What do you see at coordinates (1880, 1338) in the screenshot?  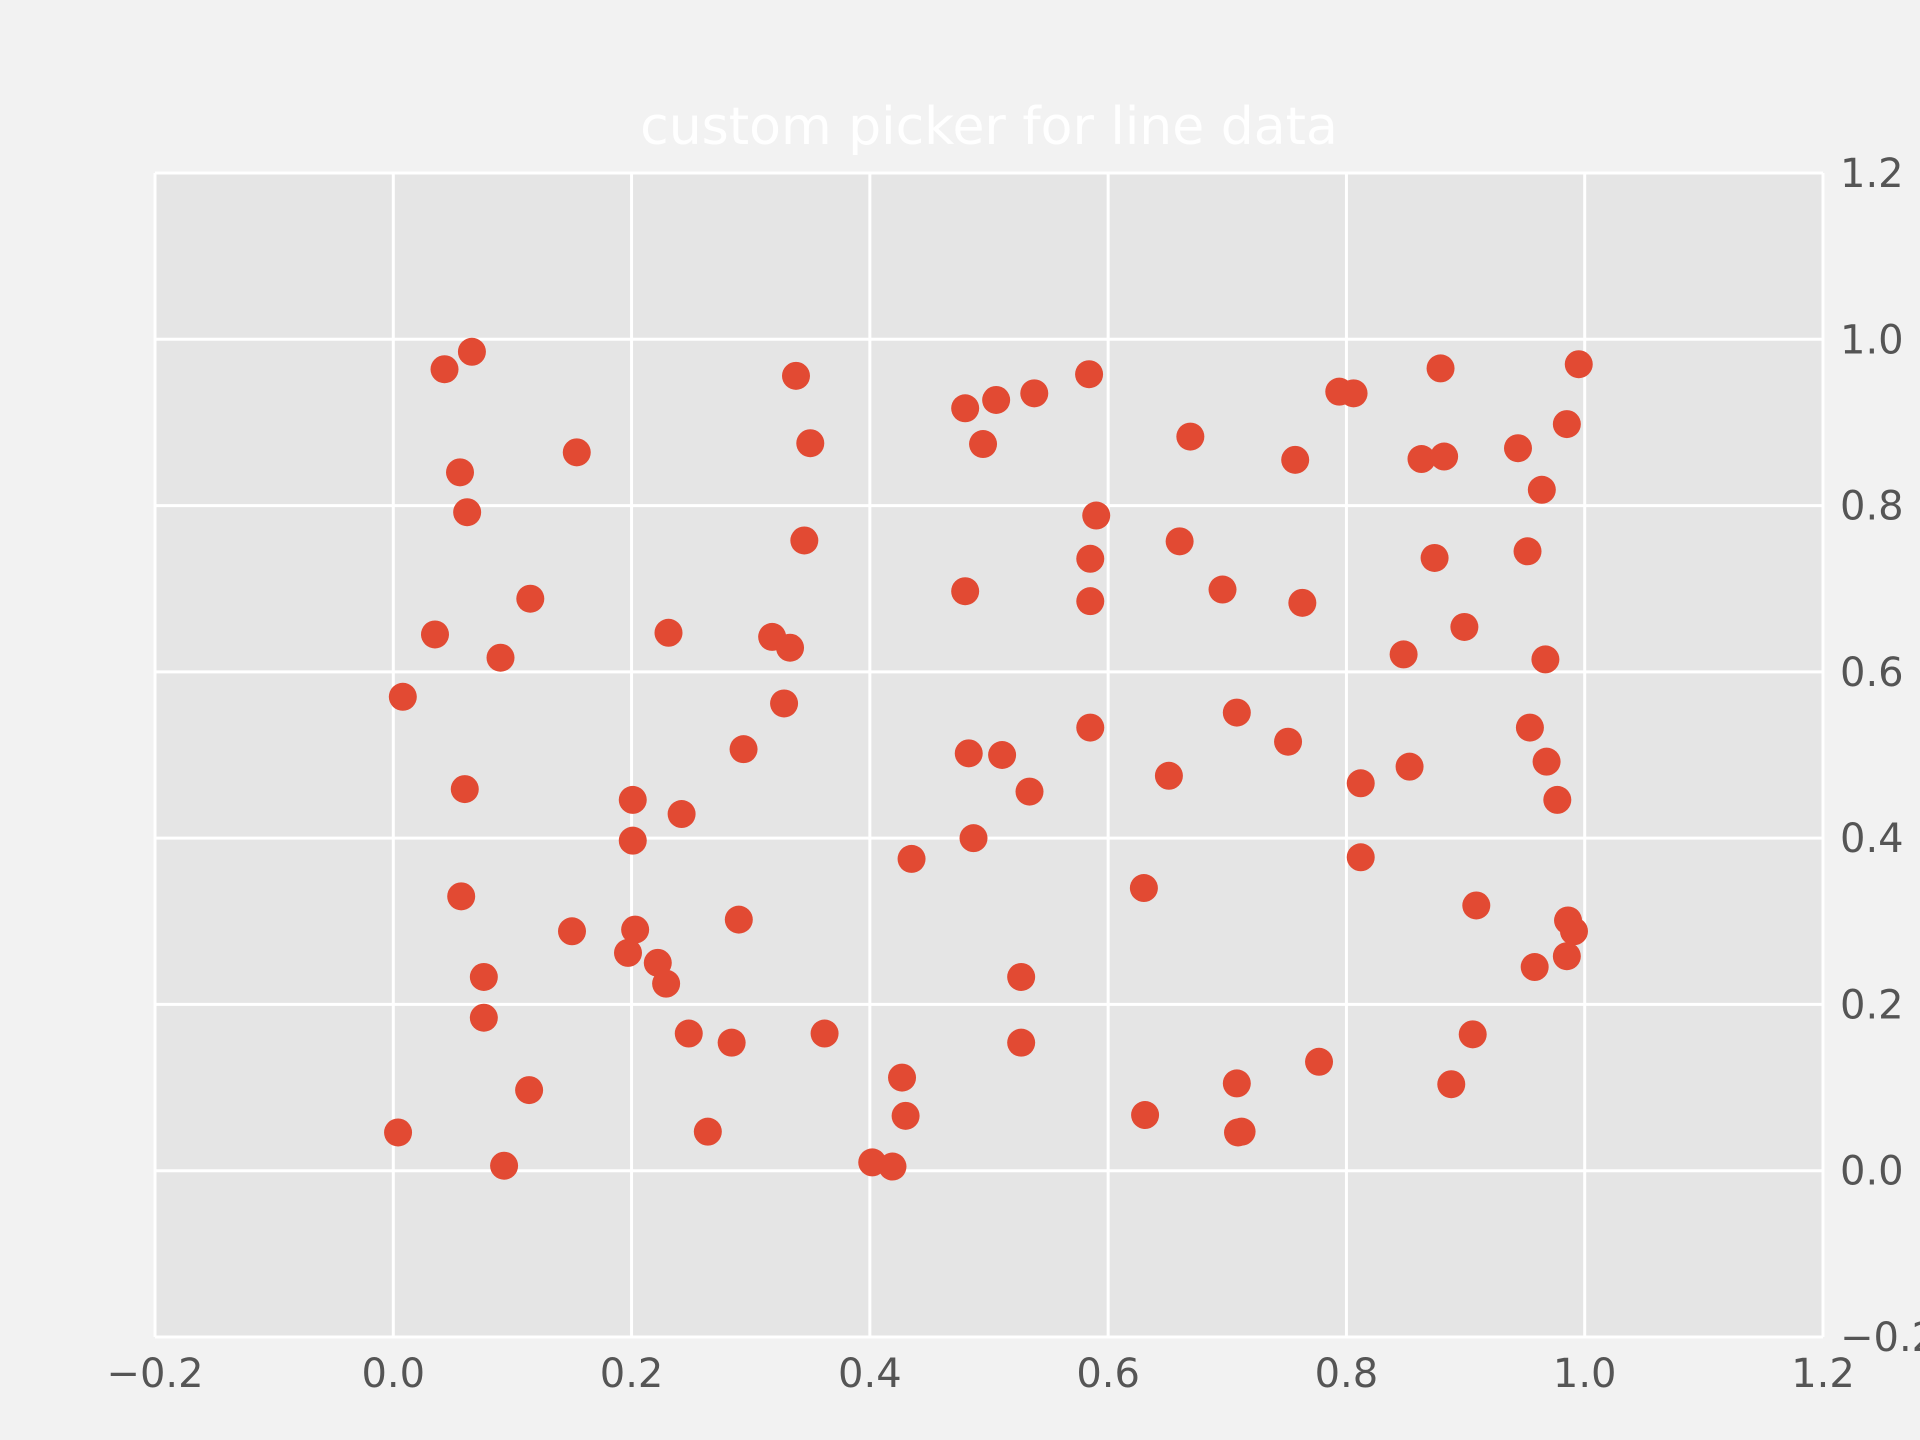 I see `y-tick-label: −0.2` at bounding box center [1880, 1338].